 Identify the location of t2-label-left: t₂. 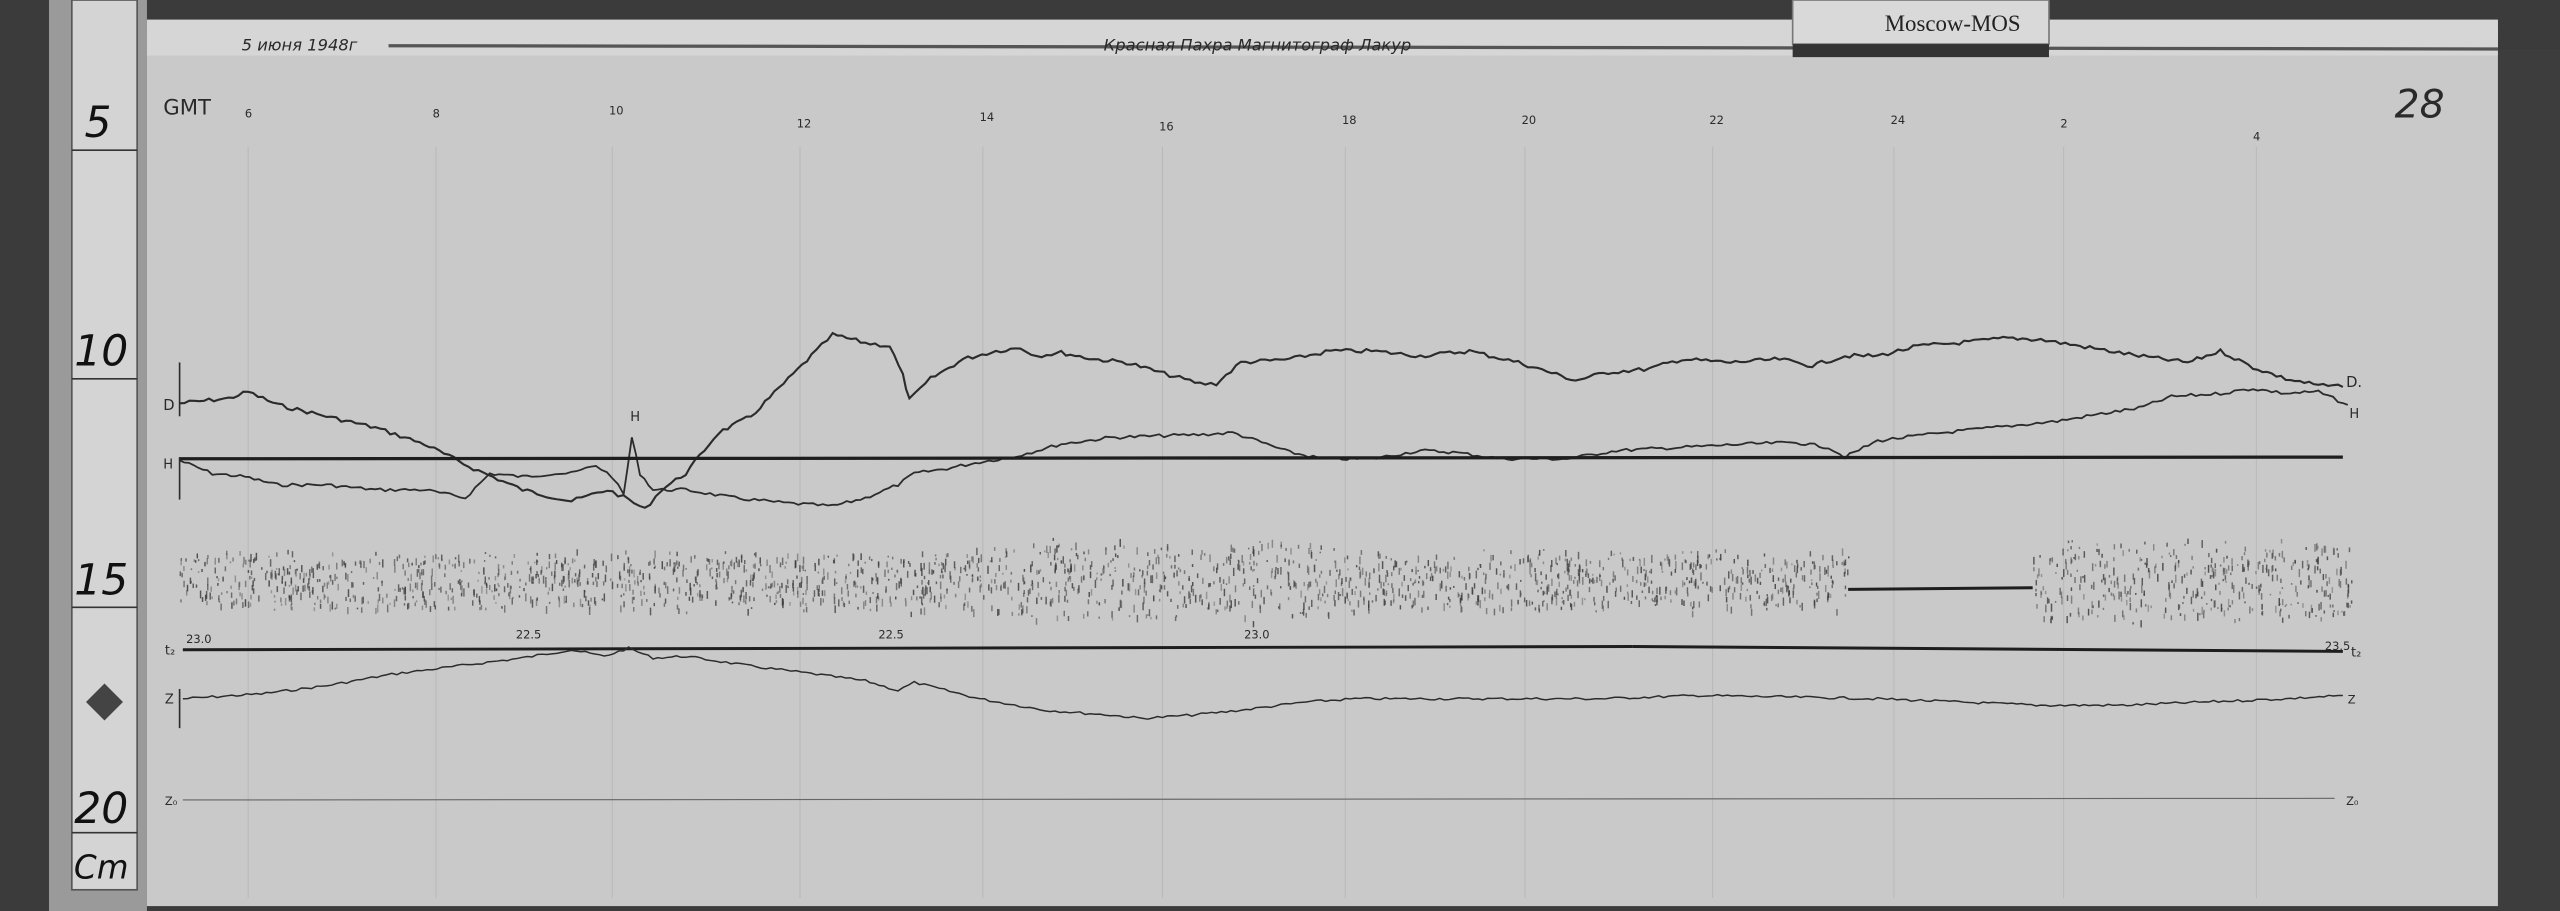
(170, 651).